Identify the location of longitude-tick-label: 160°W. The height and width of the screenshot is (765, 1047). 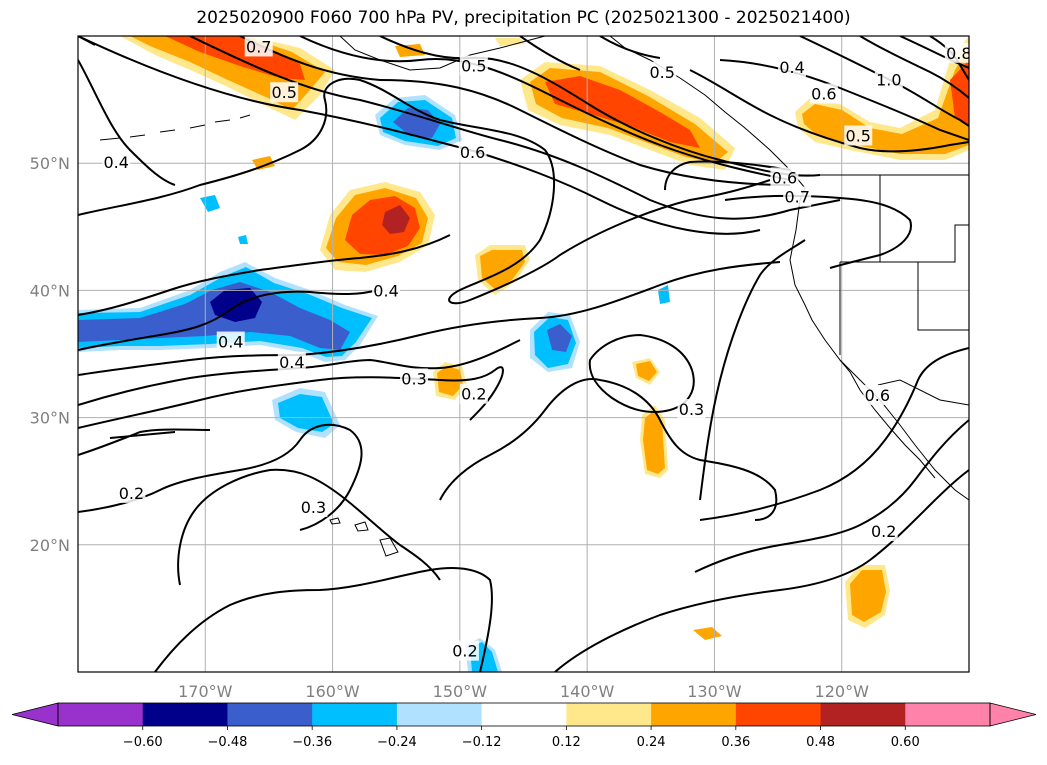
(332, 691).